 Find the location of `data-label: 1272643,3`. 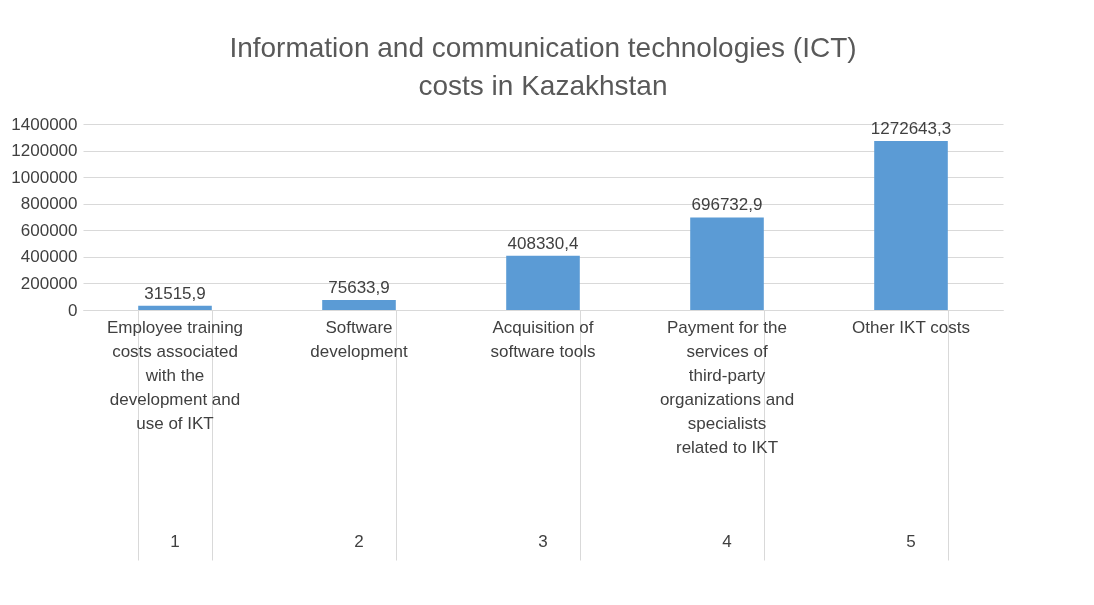

data-label: 1272643,3 is located at coordinates (911, 128).